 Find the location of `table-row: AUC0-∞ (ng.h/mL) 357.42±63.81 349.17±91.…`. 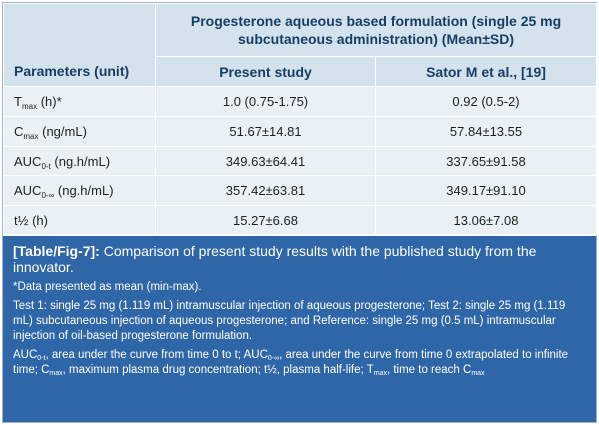

table-row: AUC0-∞ (ng.h/mL) 357.42±63.81 349.17±91.… is located at coordinates (300, 190).